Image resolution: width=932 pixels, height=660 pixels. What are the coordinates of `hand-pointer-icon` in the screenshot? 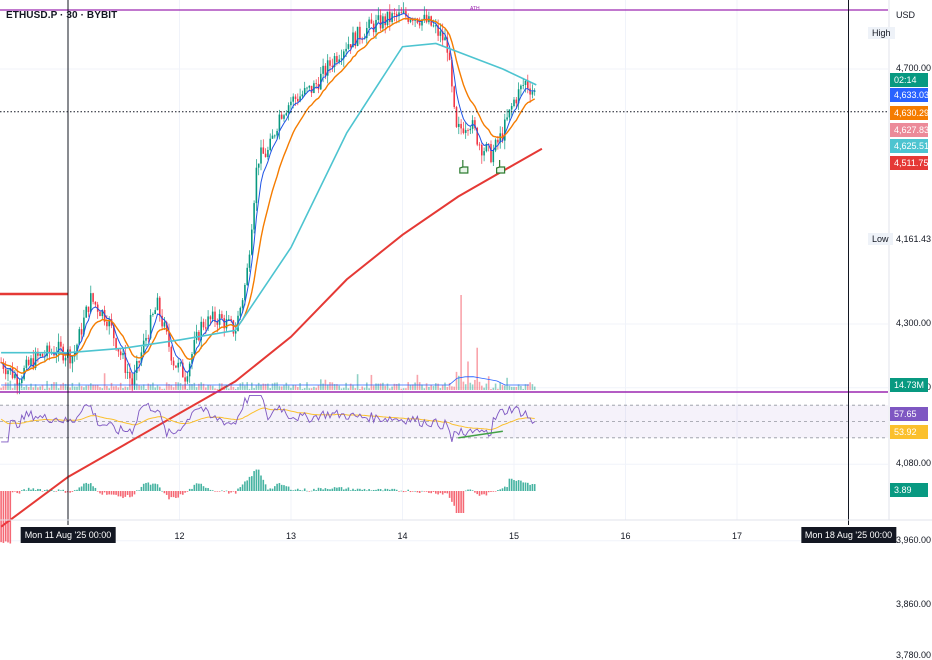 It's located at (464, 167).